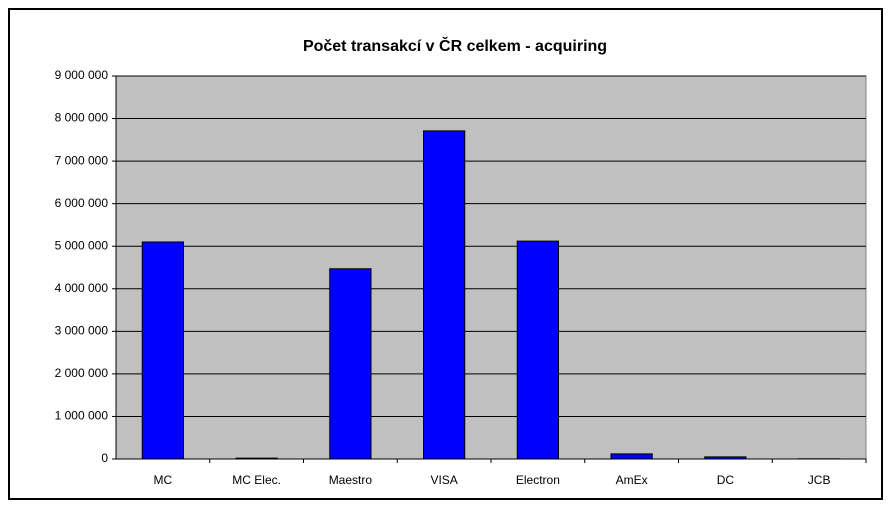 The width and height of the screenshot is (890, 512). I want to click on x-tick-label: VISA, so click(443, 480).